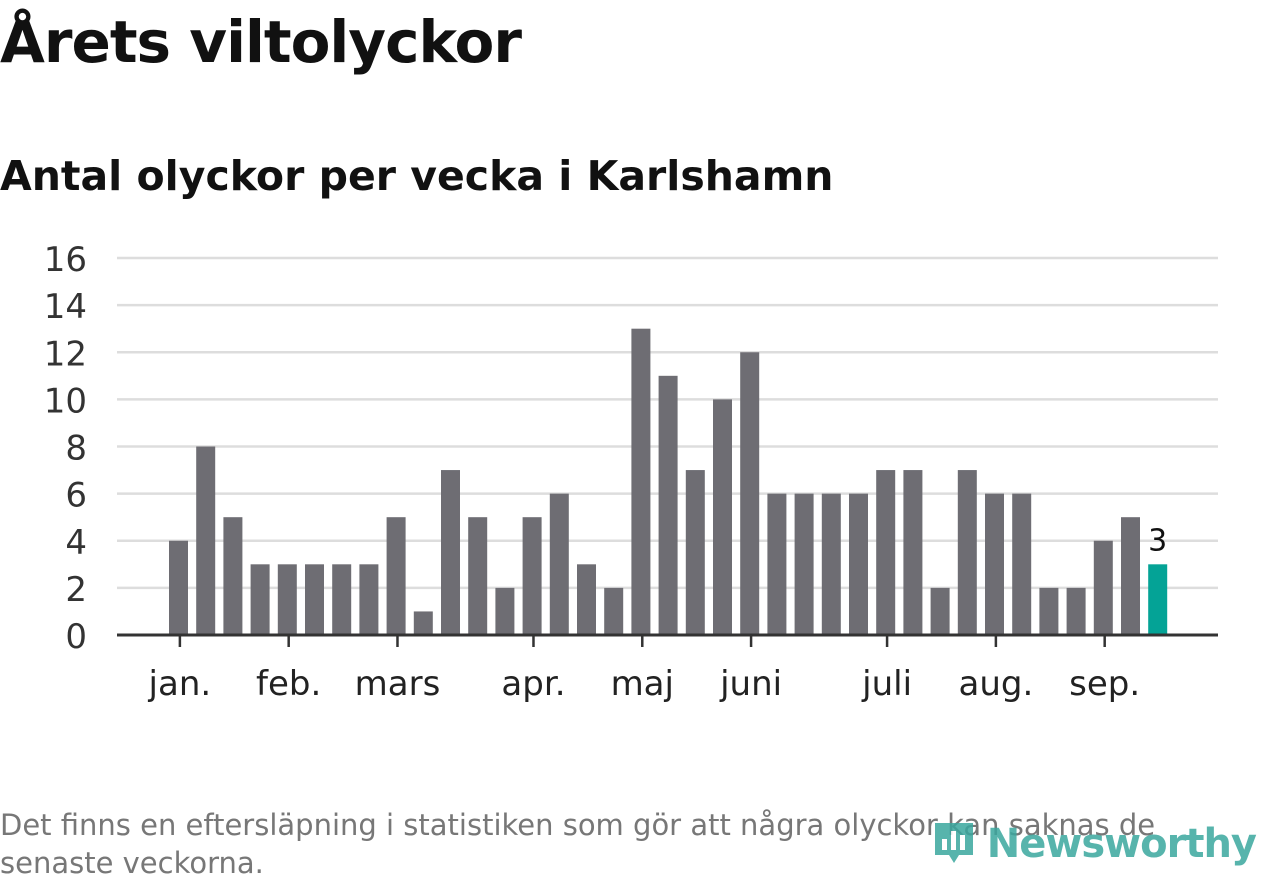 This screenshot has height=882, width=1262. Describe the element at coordinates (1121, 844) in the screenshot. I see `logo-text: Newsworthy` at that location.